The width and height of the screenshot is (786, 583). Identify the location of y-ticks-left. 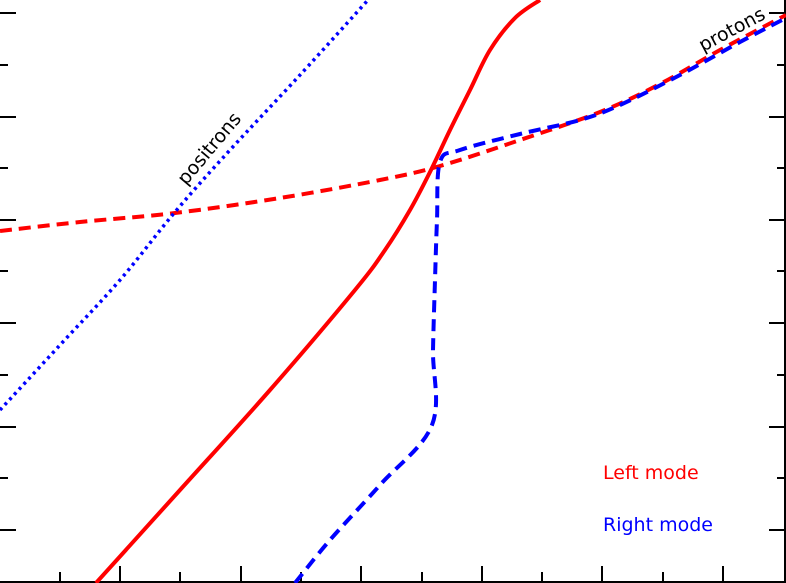
(8, 271).